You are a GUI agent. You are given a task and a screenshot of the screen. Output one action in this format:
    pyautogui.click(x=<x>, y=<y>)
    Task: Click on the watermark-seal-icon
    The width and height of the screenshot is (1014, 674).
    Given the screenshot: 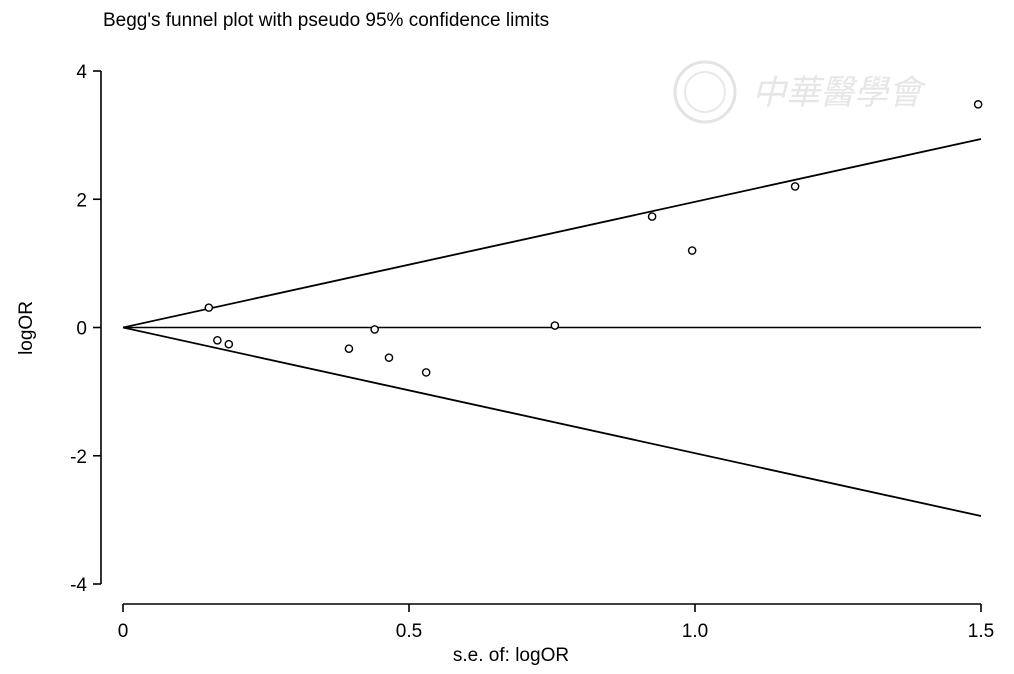 What is the action you would take?
    pyautogui.click(x=705, y=92)
    